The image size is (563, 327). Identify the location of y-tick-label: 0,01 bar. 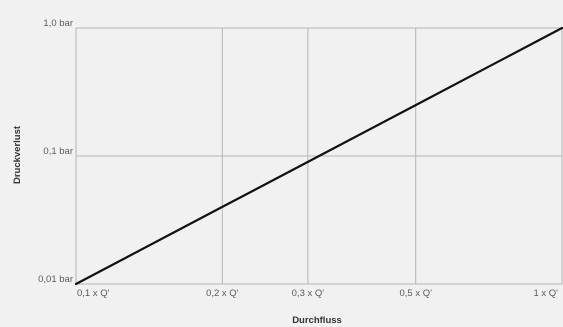
(55, 279).